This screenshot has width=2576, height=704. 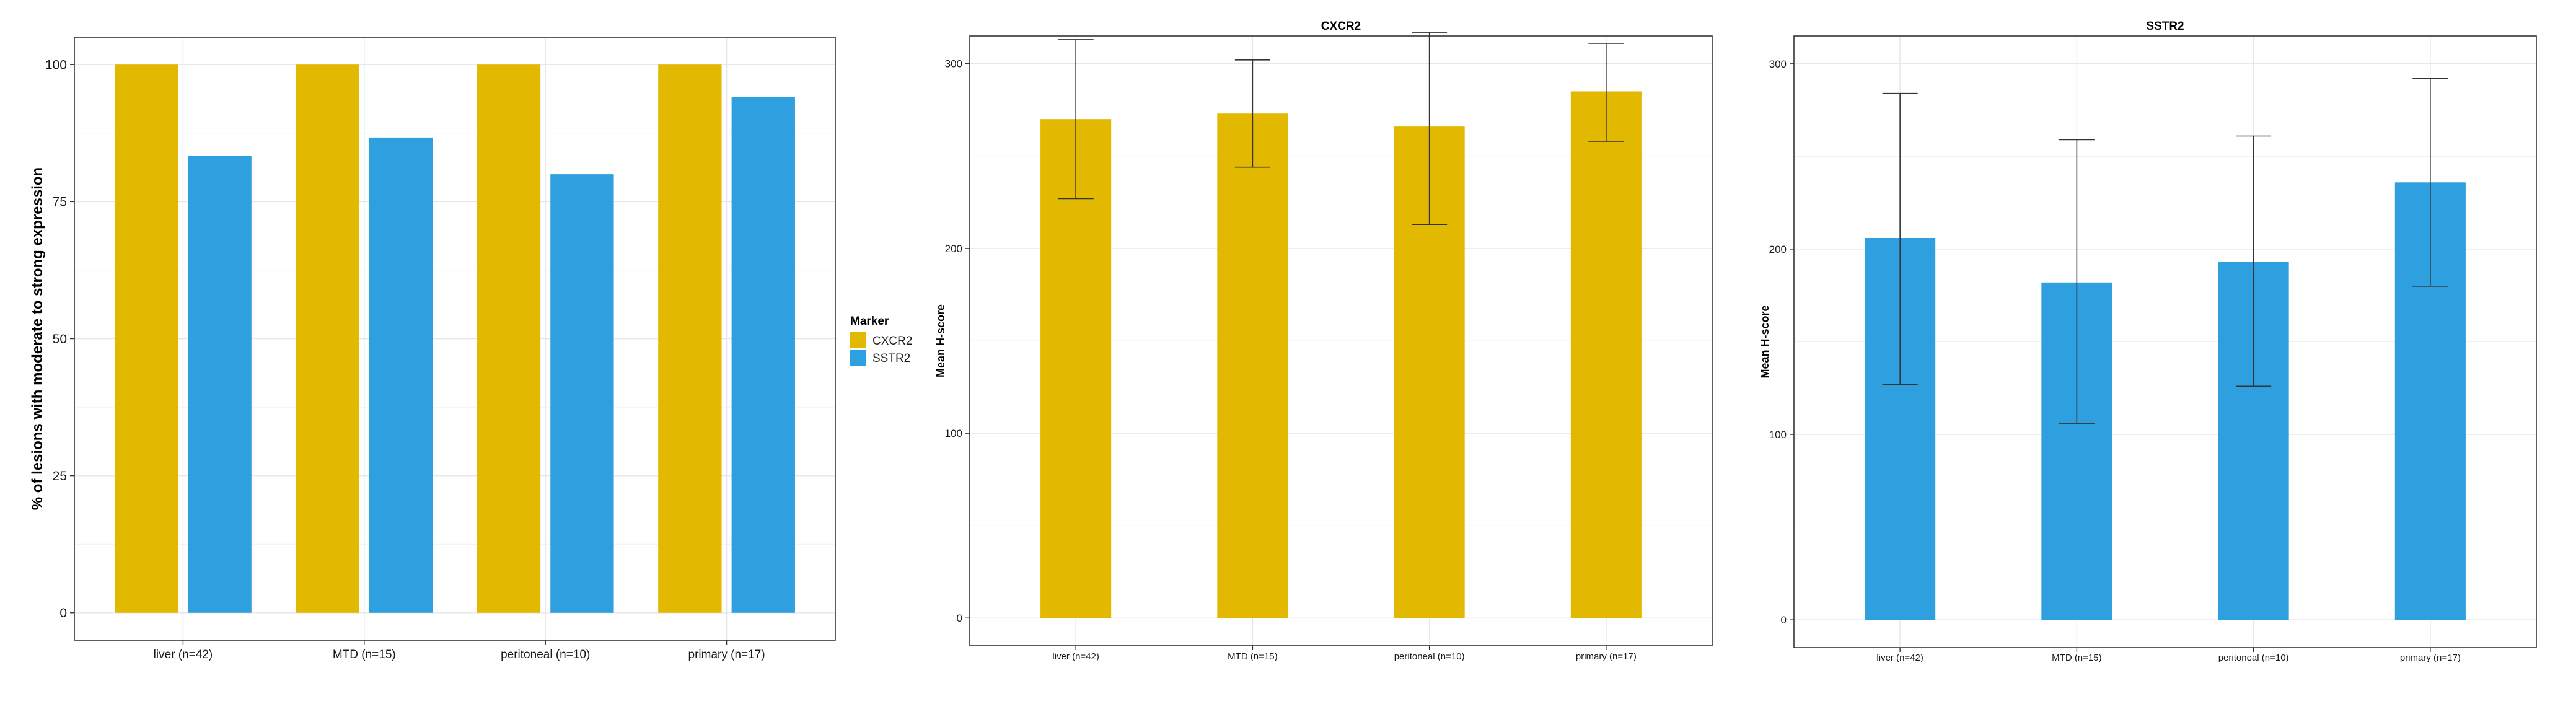 I want to click on bar-sstr2-peritoneal, so click(x=582, y=393).